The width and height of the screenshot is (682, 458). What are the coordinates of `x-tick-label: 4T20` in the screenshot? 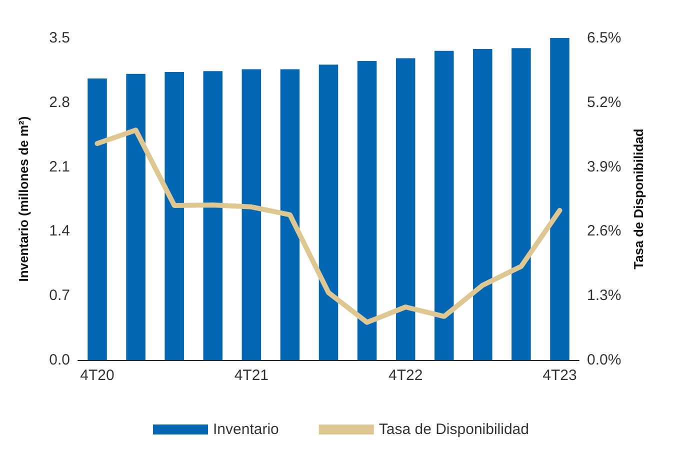 It's located at (97, 375).